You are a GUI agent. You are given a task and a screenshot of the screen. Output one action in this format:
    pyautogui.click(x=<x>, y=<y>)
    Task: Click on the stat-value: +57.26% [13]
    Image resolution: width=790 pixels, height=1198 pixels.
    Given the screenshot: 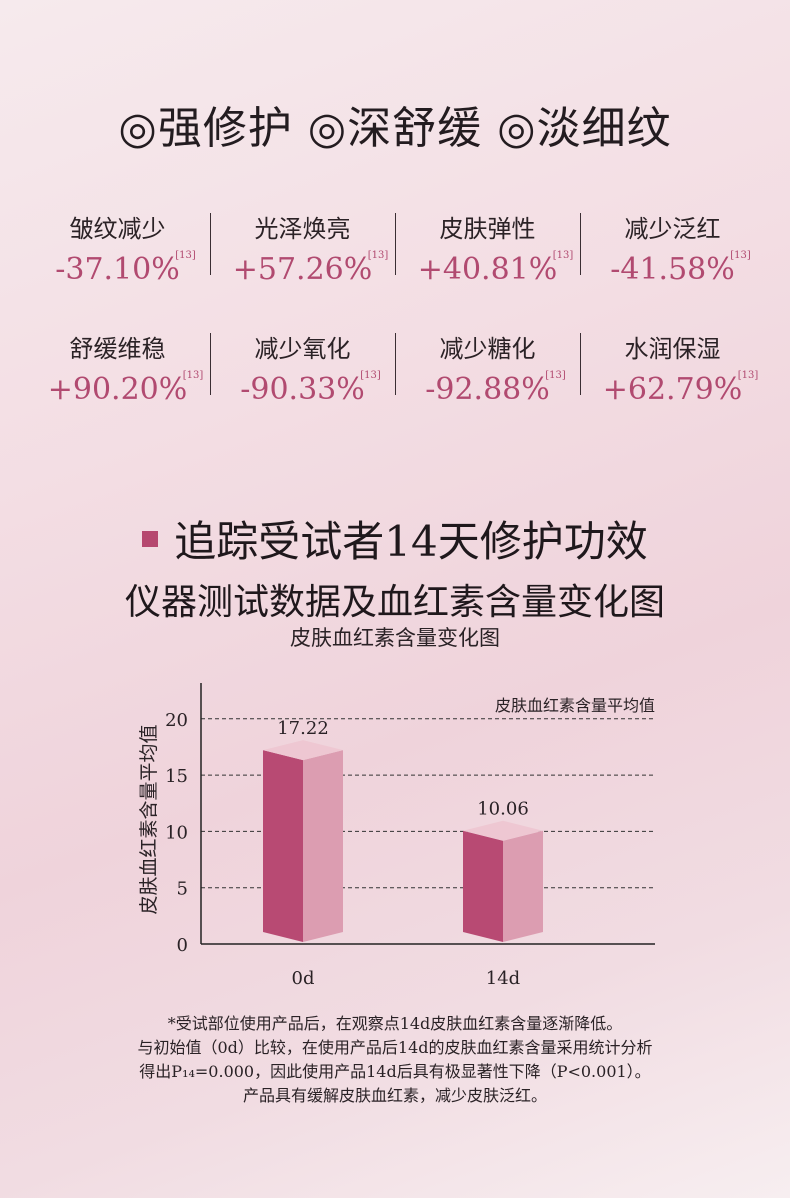 What is the action you would take?
    pyautogui.click(x=310, y=268)
    